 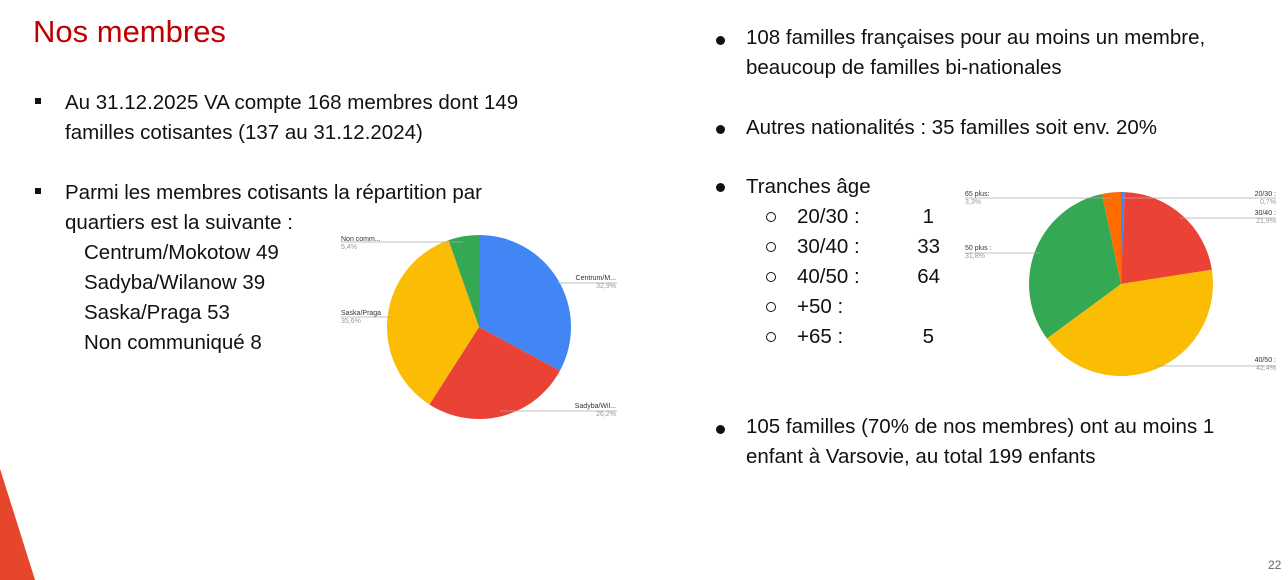 I want to click on slice-label: 50 plus :31,8%, so click(x=978, y=252).